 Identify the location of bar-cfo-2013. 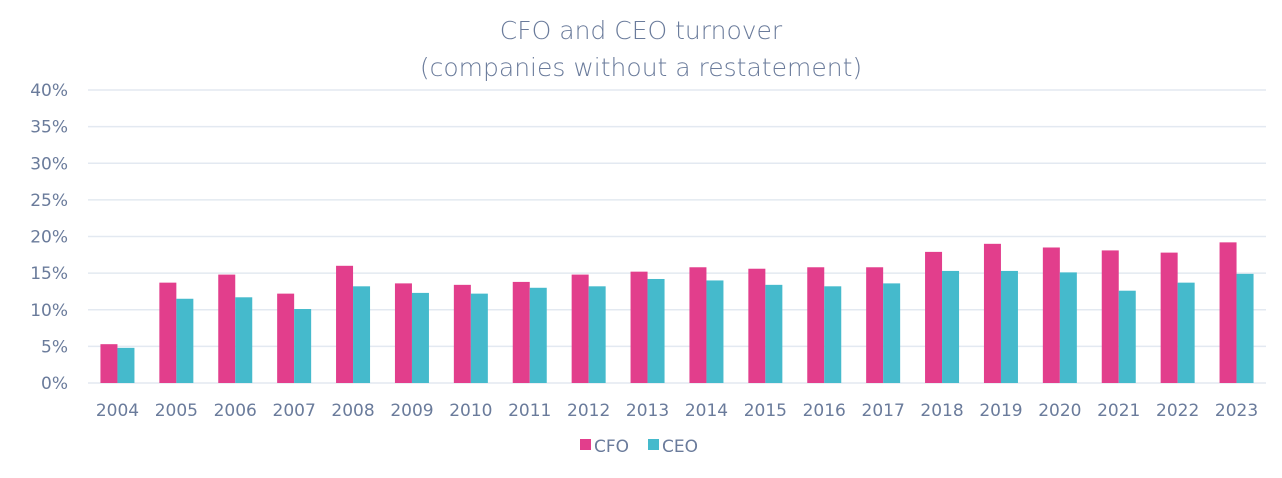
(639, 327).